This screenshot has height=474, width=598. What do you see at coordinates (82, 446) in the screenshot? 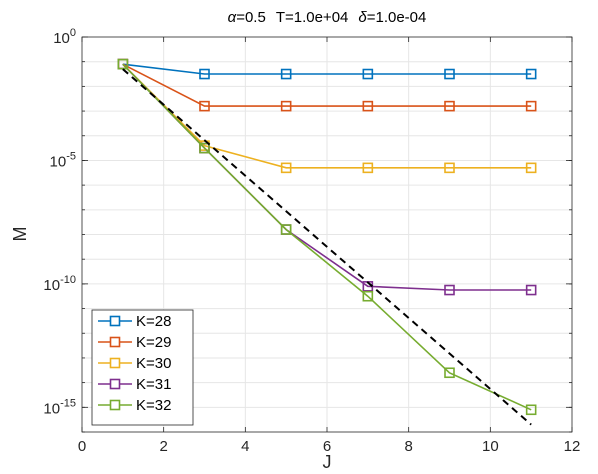
I see `x-tick-label: 0` at bounding box center [82, 446].